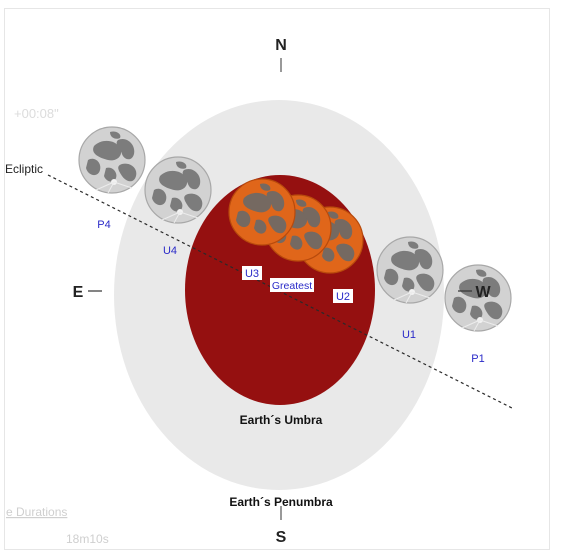 The width and height of the screenshot is (569, 551). What do you see at coordinates (178, 190) in the screenshot?
I see `moon-u4` at bounding box center [178, 190].